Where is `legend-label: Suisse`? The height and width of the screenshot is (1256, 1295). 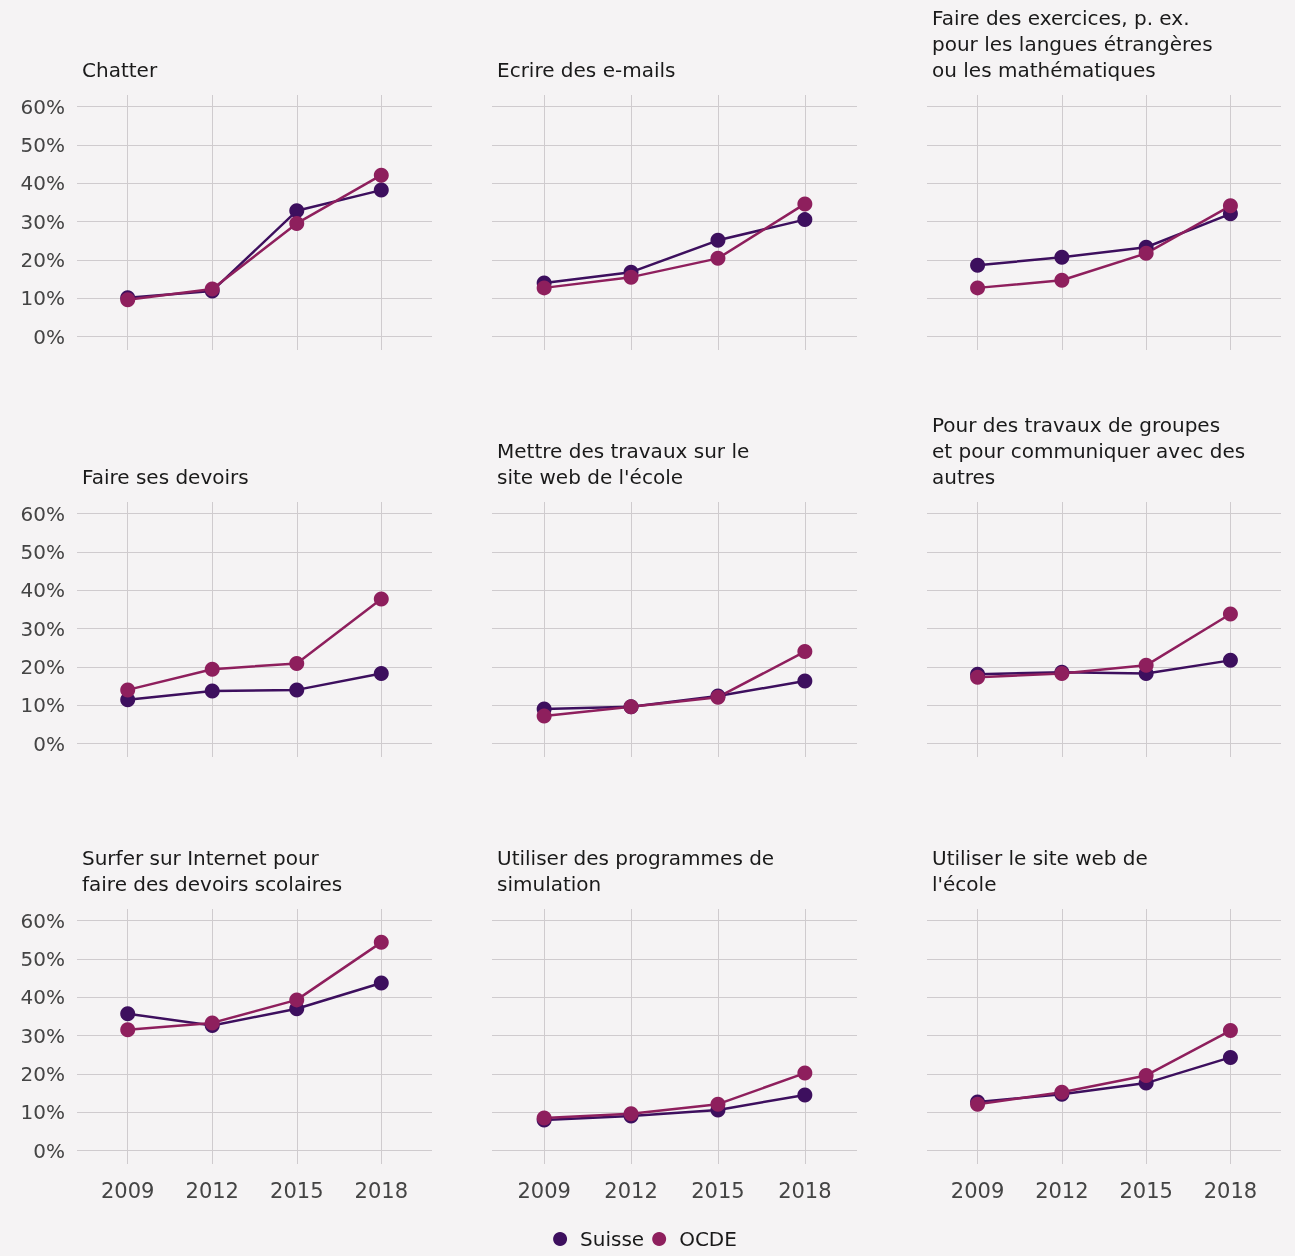
legend-label: Suisse is located at coordinates (612, 1239).